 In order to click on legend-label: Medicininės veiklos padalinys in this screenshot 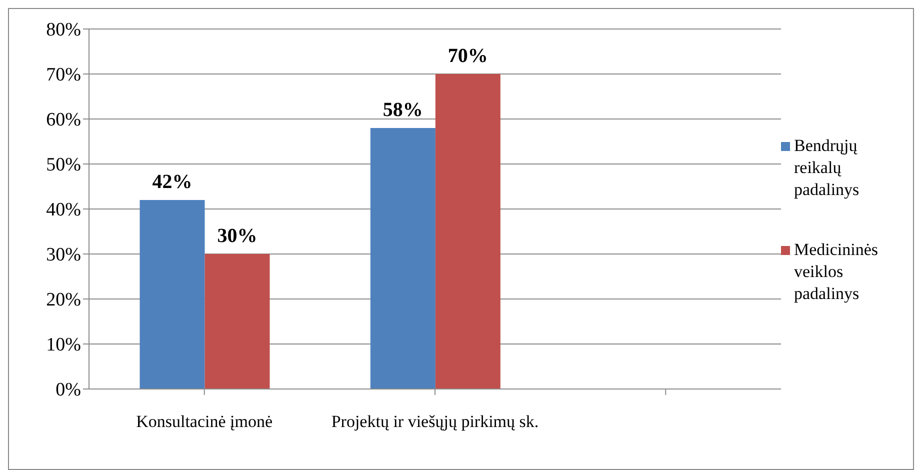, I will do `click(837, 272)`.